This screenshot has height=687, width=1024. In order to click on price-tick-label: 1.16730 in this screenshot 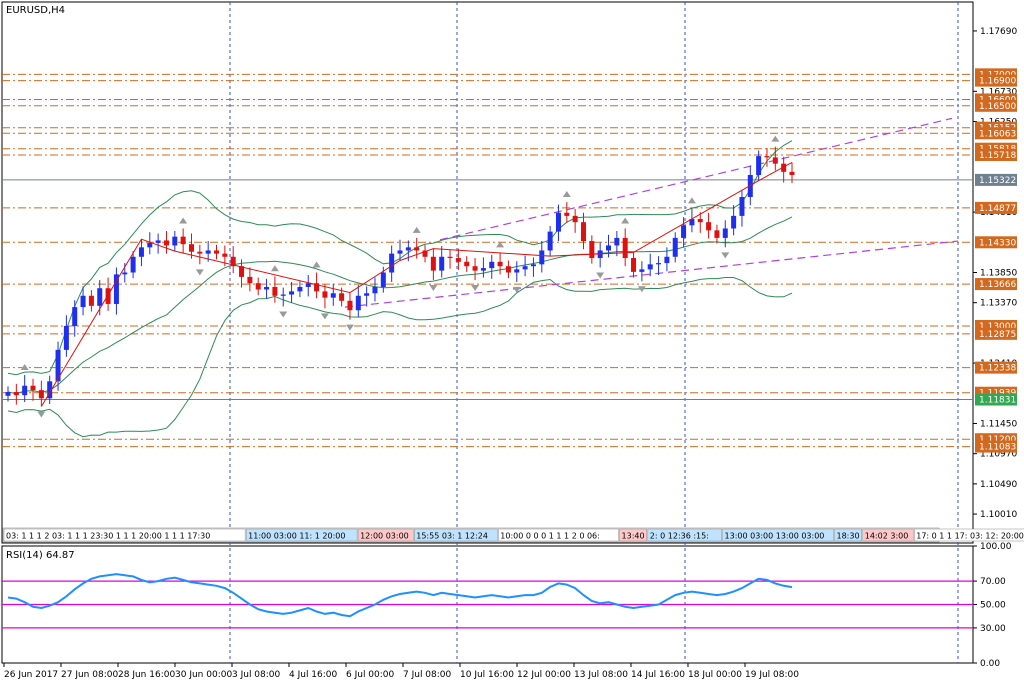, I will do `click(998, 92)`.